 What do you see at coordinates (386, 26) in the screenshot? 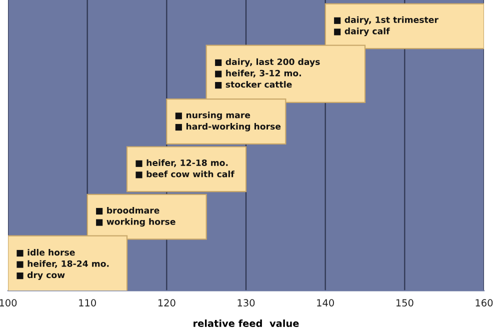
I see `y-tick-label: ■ dairy, 1st trimester ■ dairy calf` at bounding box center [386, 26].